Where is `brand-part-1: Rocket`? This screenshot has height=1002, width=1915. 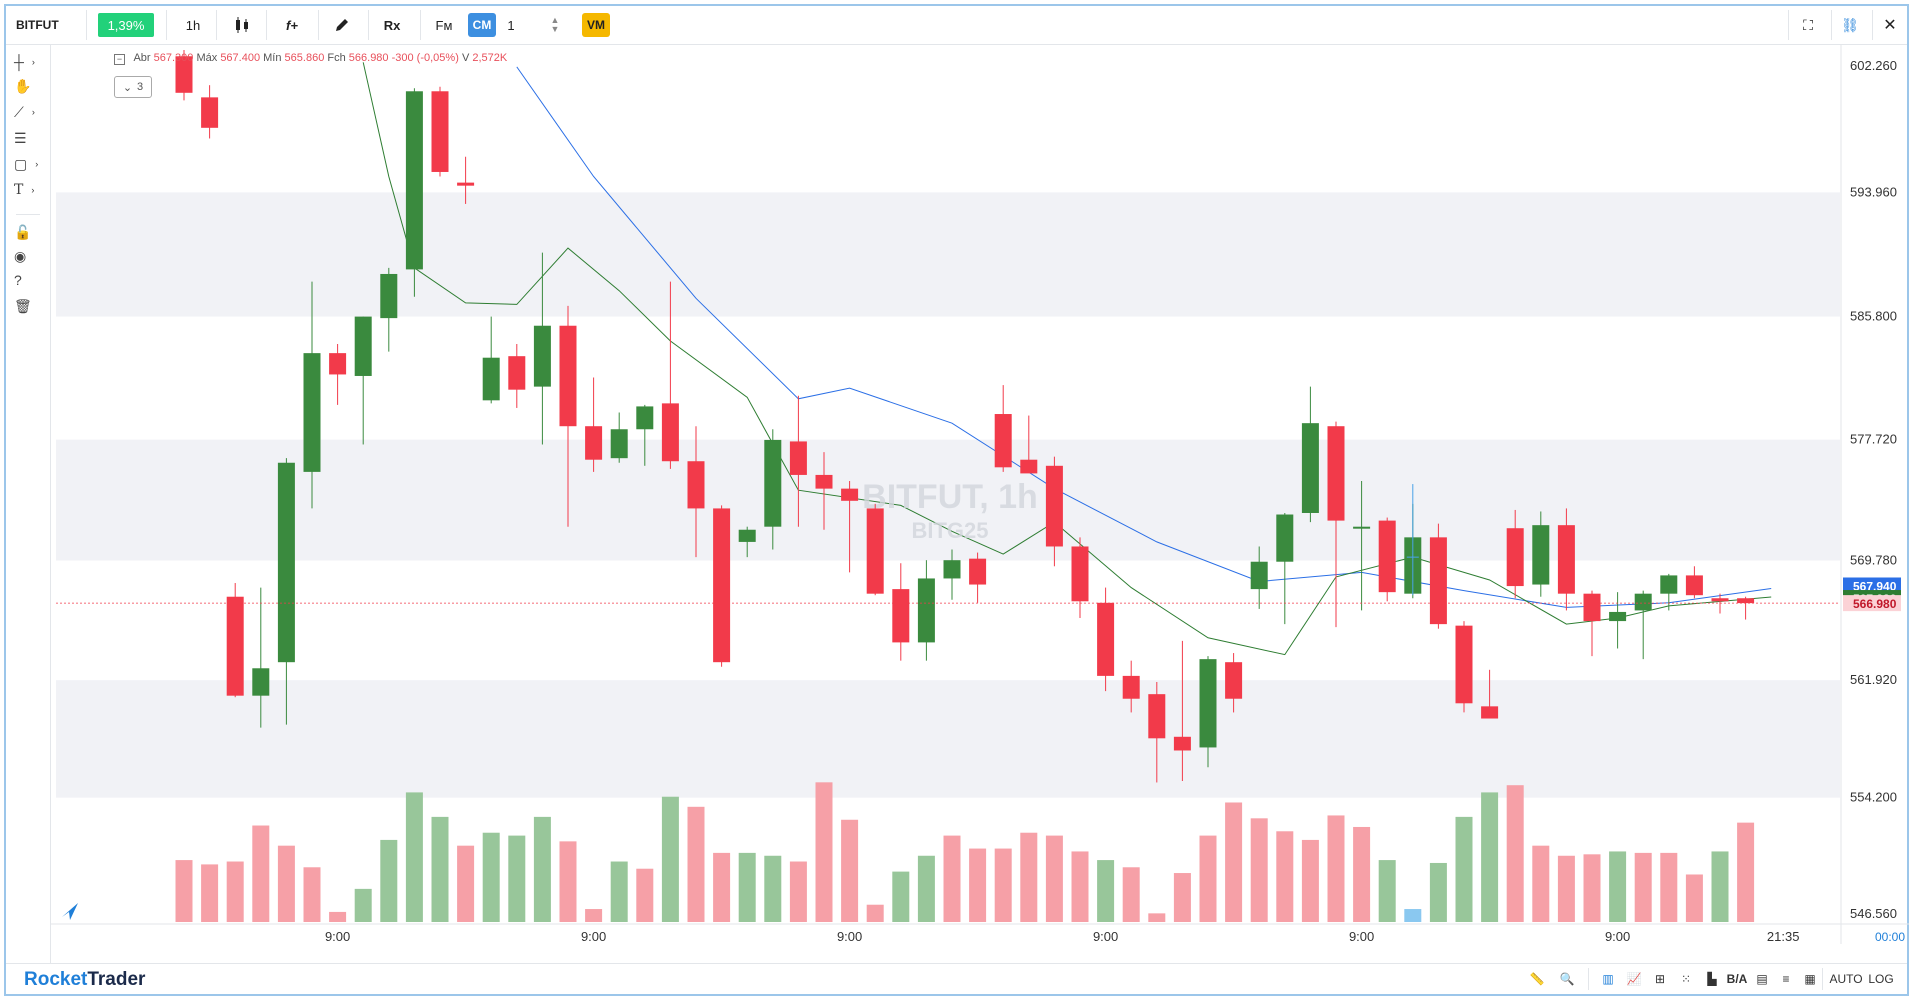
brand-part-1: Rocket is located at coordinates (56, 979).